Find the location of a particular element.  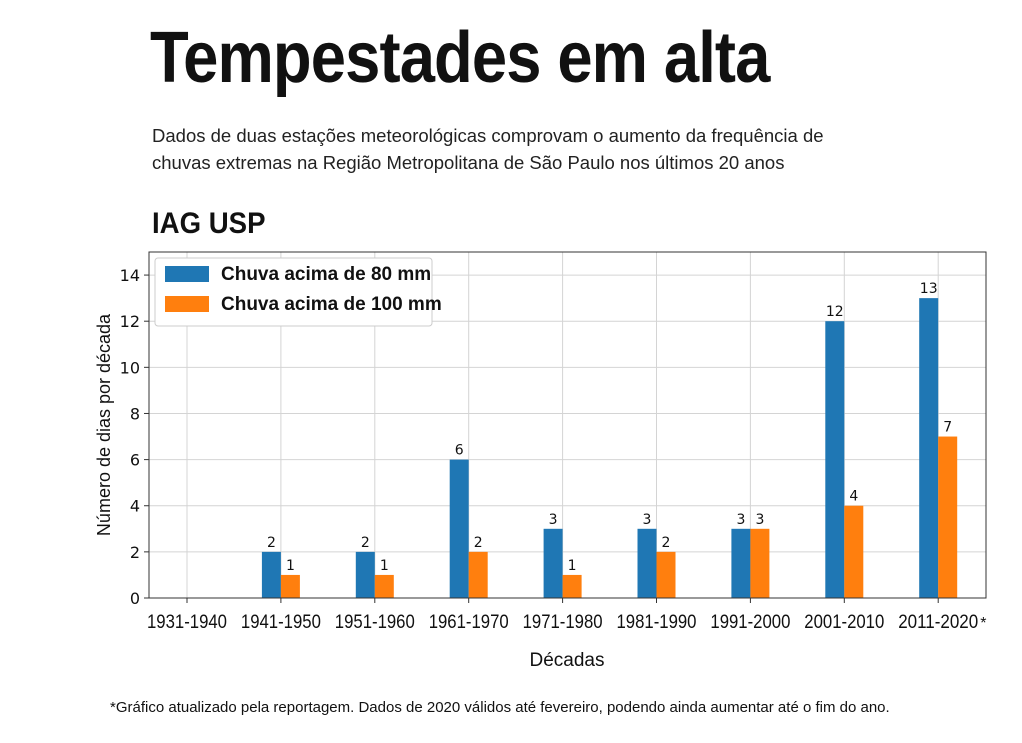

y-tick-label: 6 is located at coordinates (135, 460).